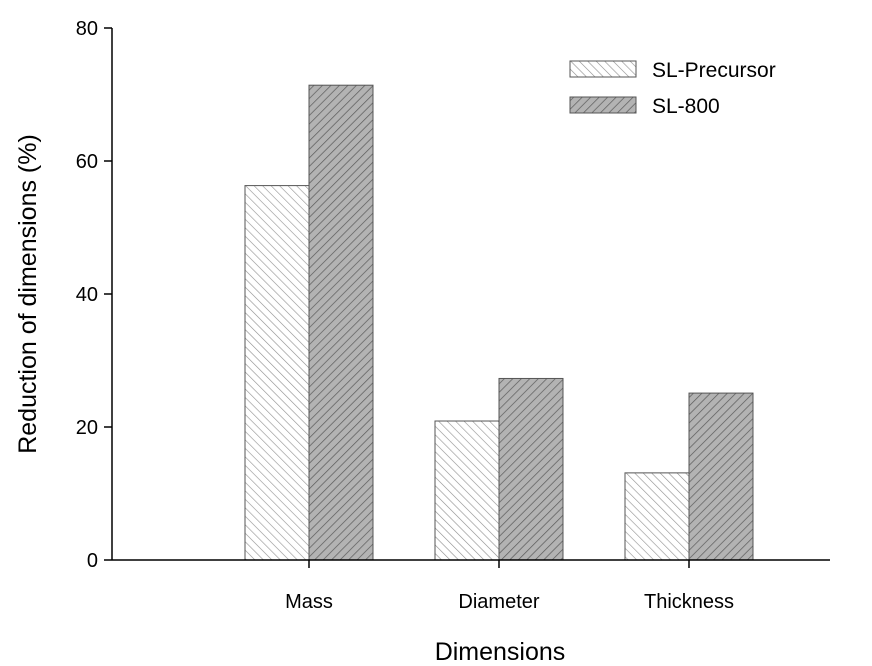  What do you see at coordinates (28, 294) in the screenshot?
I see `y-axis-title: Reduction of dimensions (%)` at bounding box center [28, 294].